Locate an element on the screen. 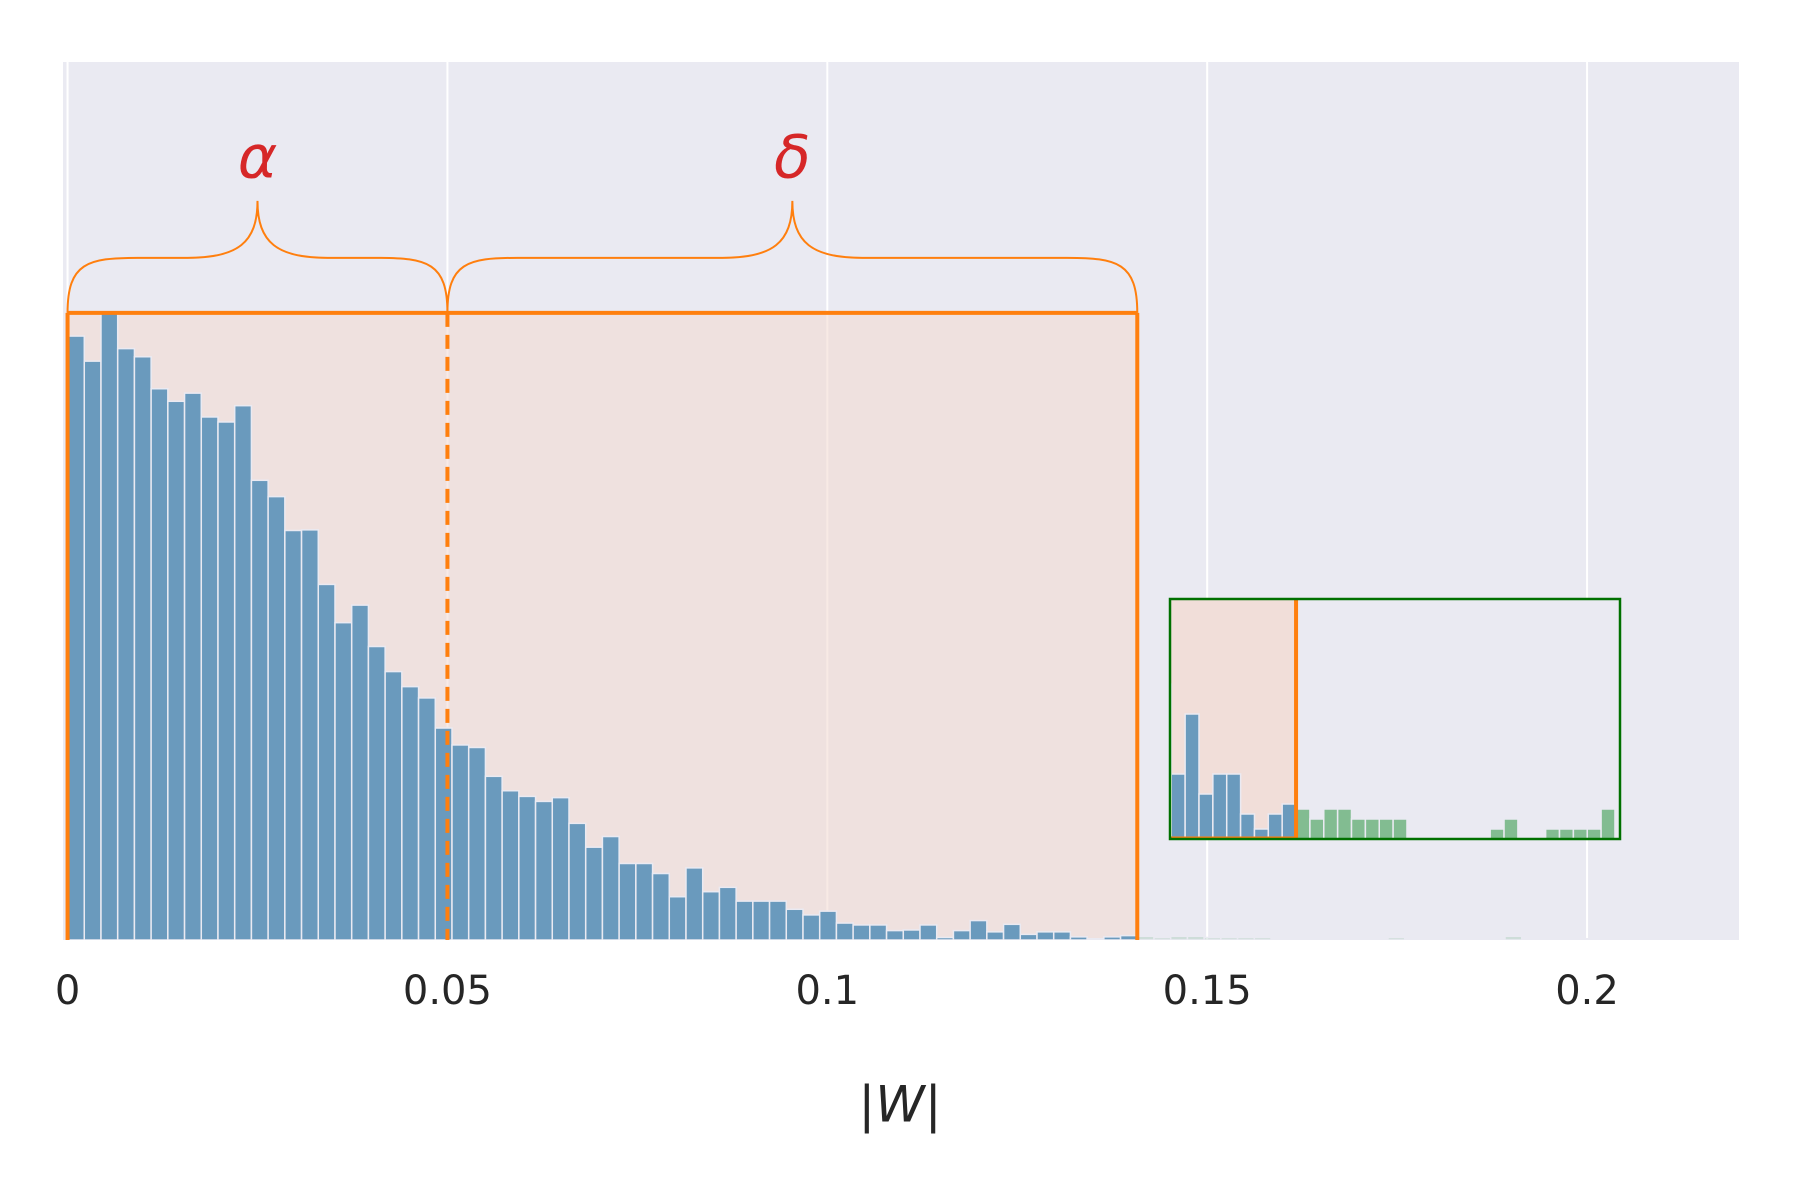 Image resolution: width=1800 pixels, height=1200 pixels. region-label: α is located at coordinates (258, 157).